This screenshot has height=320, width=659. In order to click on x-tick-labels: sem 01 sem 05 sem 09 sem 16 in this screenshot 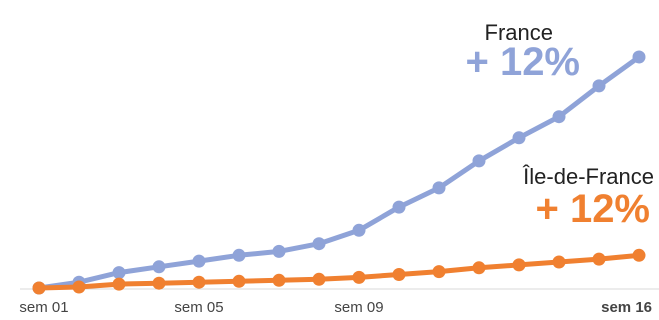, I will do `click(335, 307)`.